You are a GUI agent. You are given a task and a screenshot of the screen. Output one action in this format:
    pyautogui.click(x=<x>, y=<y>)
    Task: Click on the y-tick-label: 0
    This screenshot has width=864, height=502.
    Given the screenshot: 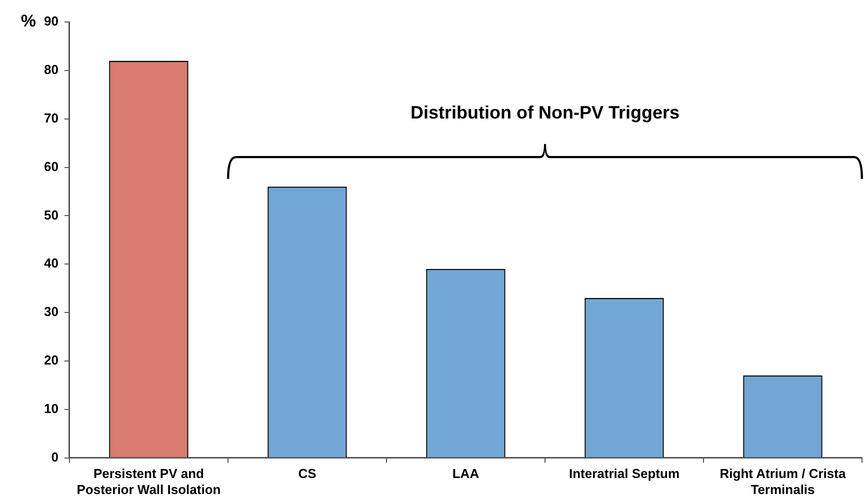 What is the action you would take?
    pyautogui.click(x=54, y=456)
    